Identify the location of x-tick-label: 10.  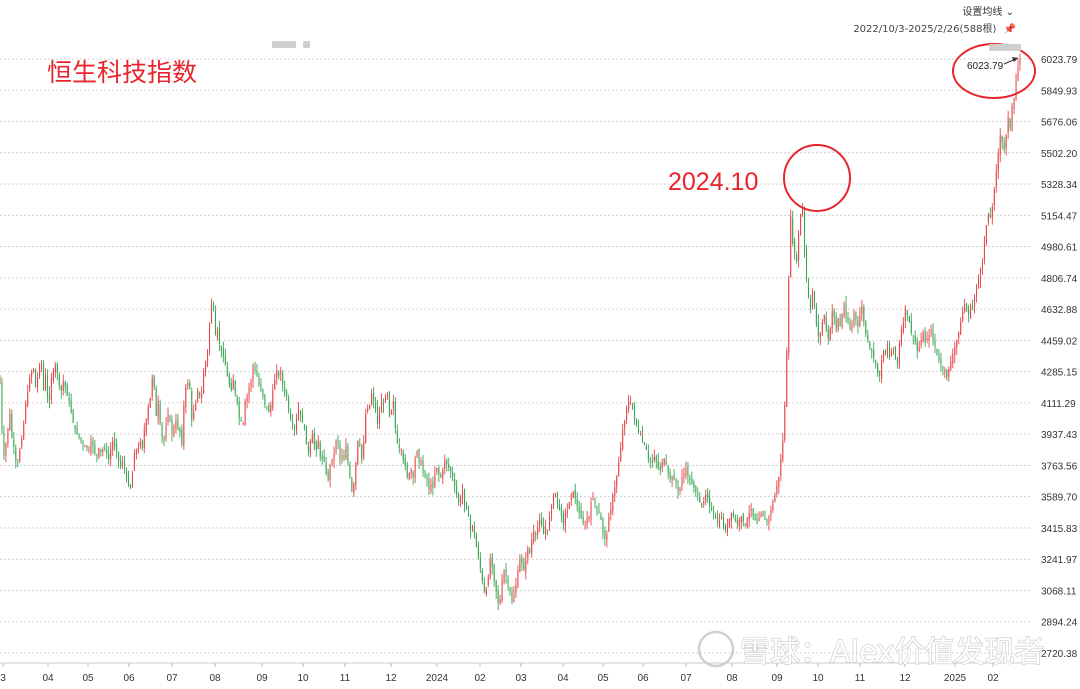
(818, 678).